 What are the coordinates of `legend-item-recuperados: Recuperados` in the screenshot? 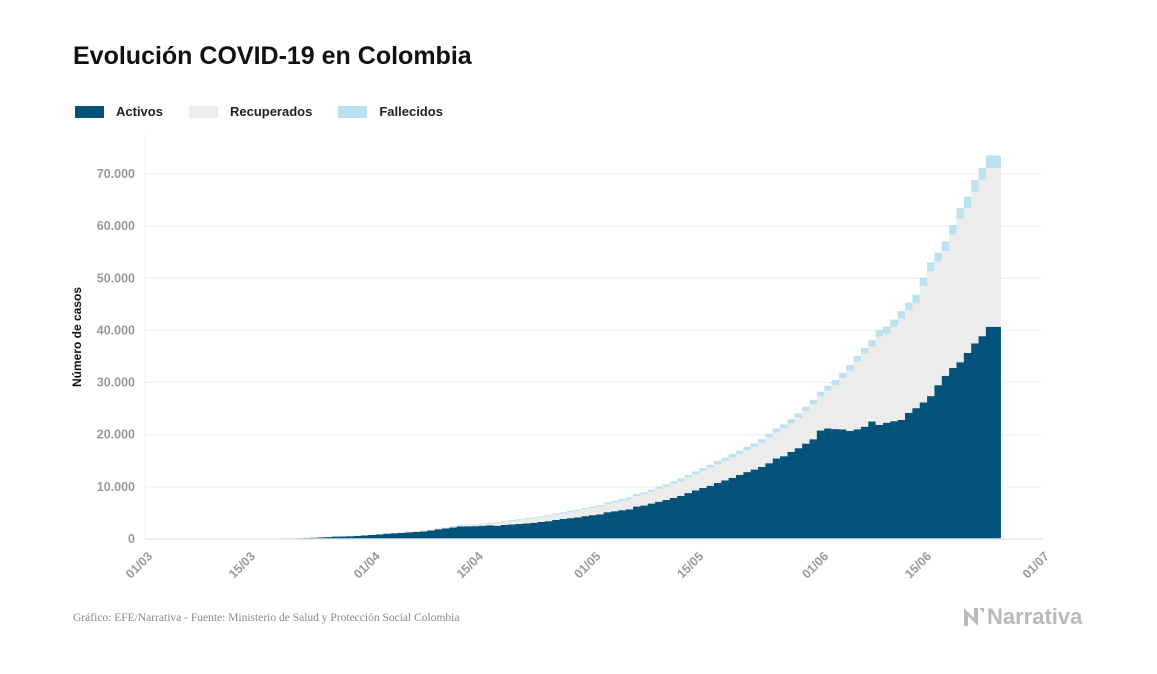 It's located at (250, 111).